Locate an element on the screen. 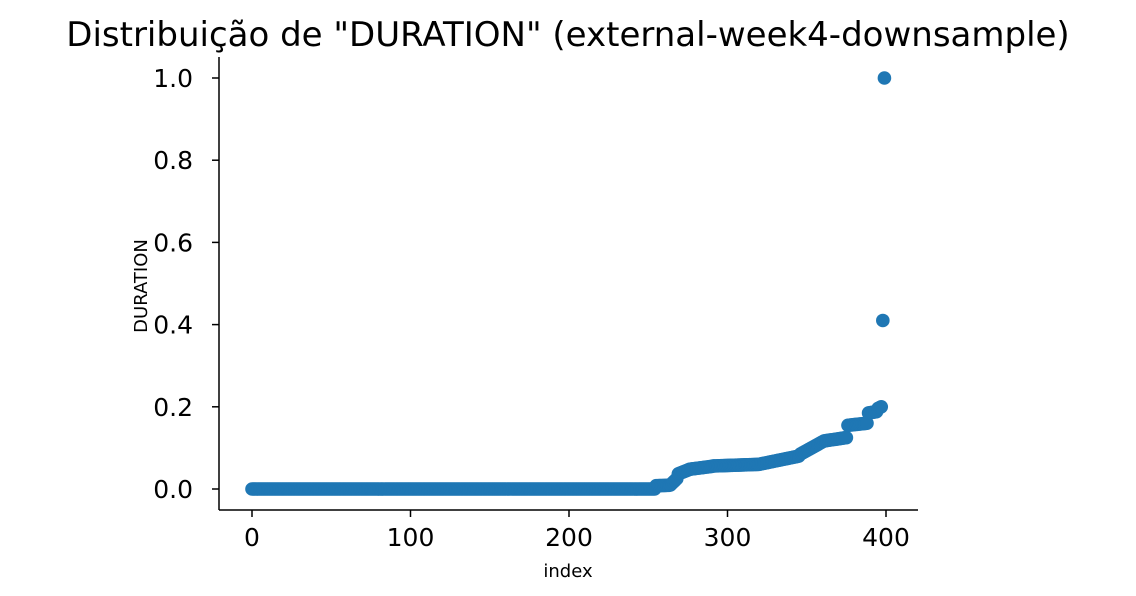 The image size is (1136, 596). x-axis-ticks: 0 100 200 300 400 is located at coordinates (577, 531).